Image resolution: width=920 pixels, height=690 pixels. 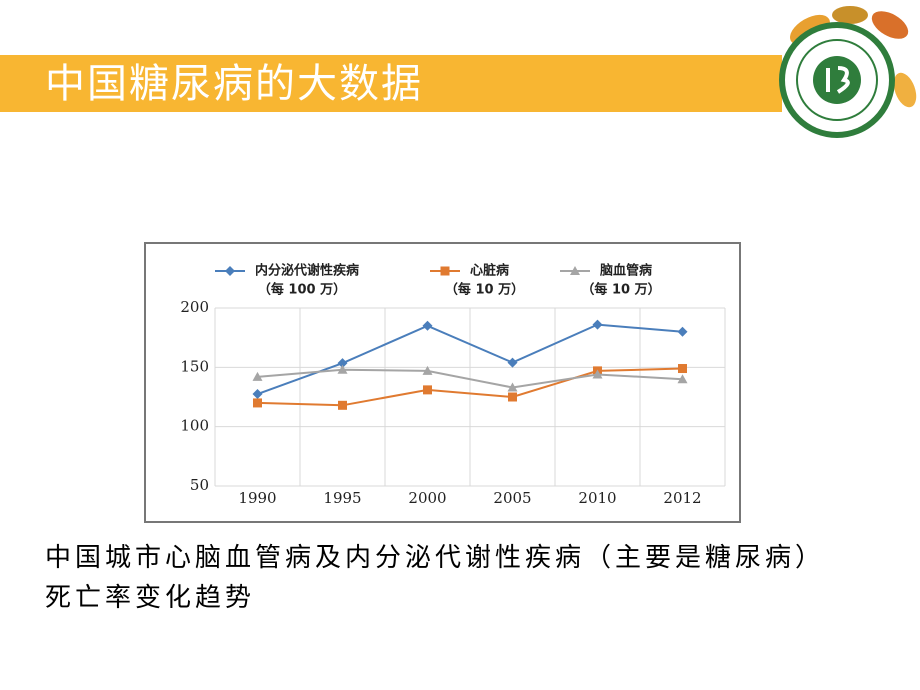 I want to click on legend-unit: （每 100 万）, so click(x=302, y=290).